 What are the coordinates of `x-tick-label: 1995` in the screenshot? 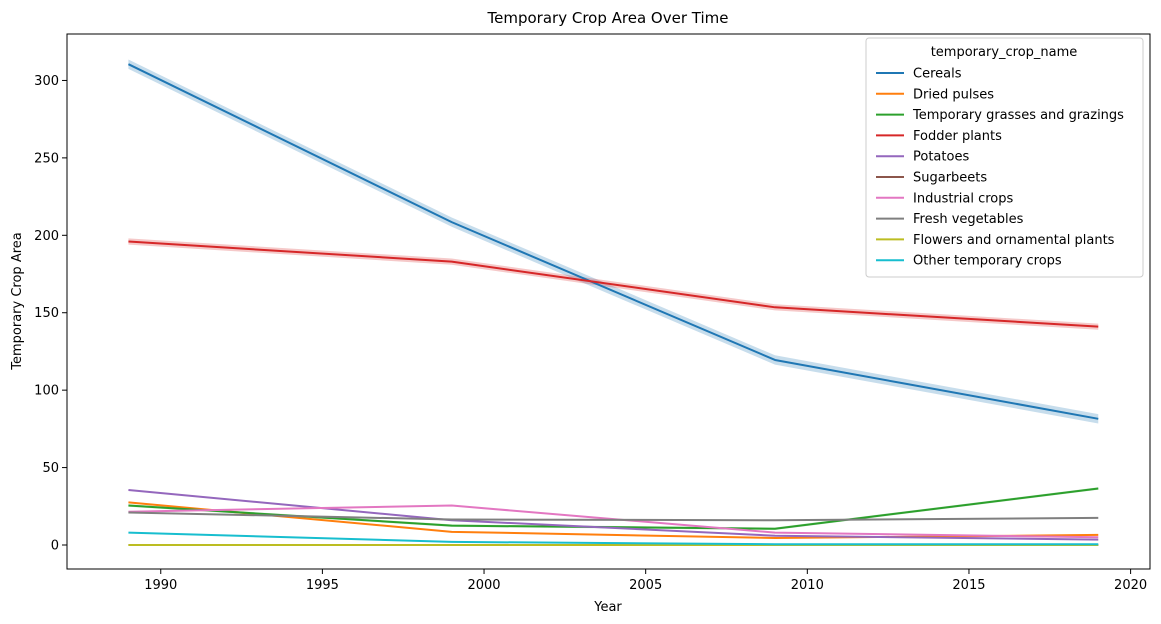 It's located at (322, 585).